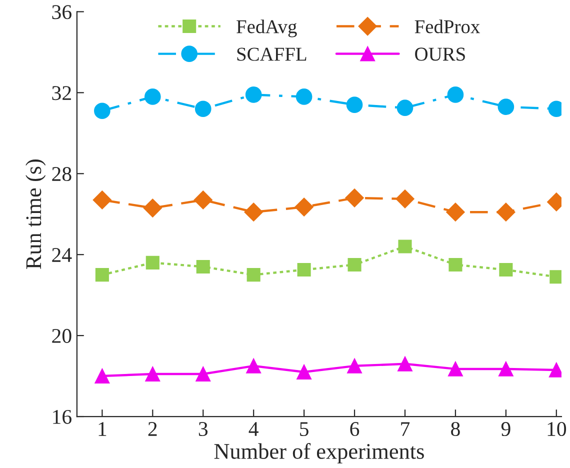 This screenshot has height=468, width=570. Describe the element at coordinates (62, 417) in the screenshot. I see `y-tick-label: 16` at that location.